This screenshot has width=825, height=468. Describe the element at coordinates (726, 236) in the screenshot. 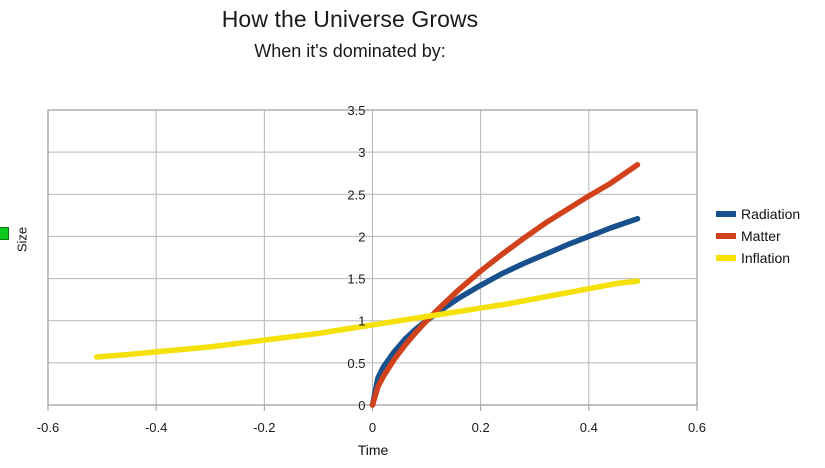

I see `legend-swatch-matter` at that location.